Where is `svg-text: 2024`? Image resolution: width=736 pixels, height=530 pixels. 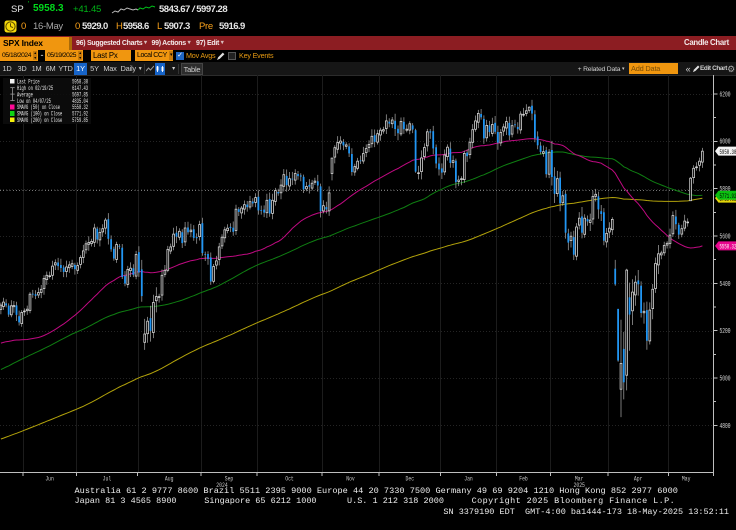
svg-text: 2024 is located at coordinates (222, 485).